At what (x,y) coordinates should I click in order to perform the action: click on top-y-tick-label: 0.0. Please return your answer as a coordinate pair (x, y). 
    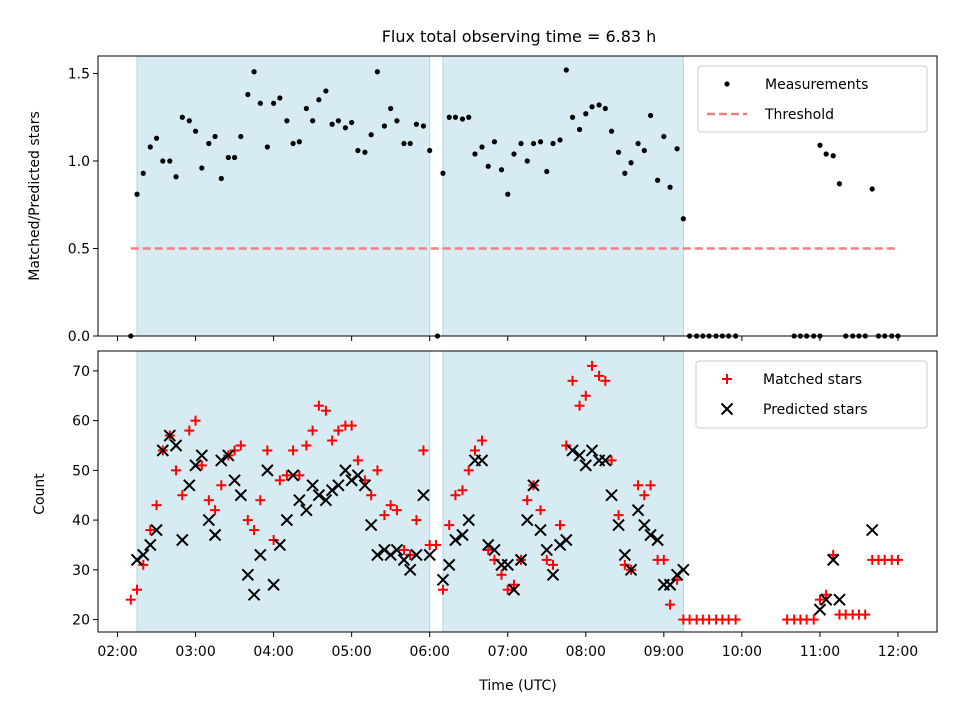
    Looking at the image, I should click on (79, 337).